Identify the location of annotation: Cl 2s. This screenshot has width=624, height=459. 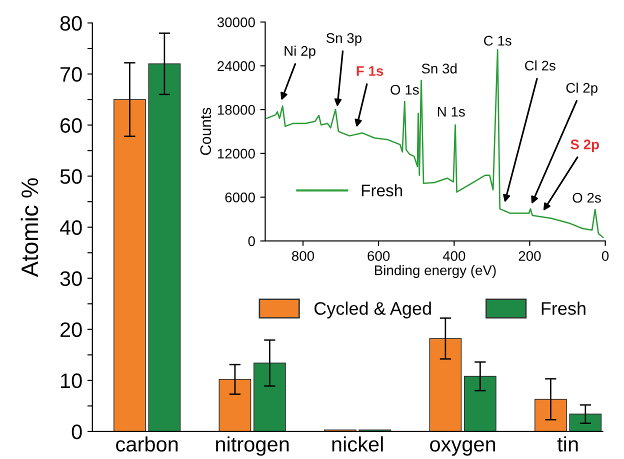
(540, 65).